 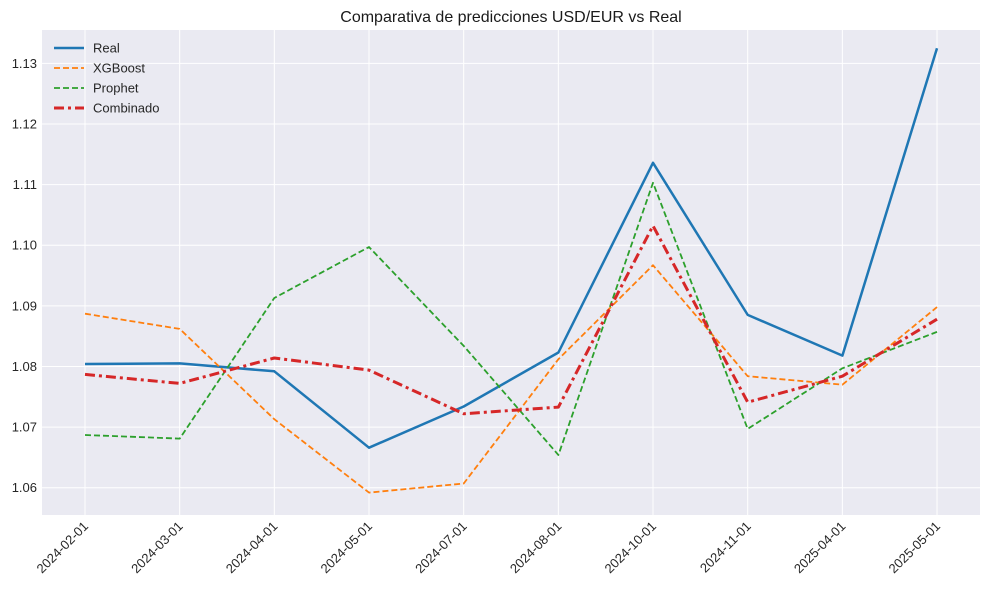 What do you see at coordinates (725, 547) in the screenshot?
I see `x-tick-label: 2024-11-01` at bounding box center [725, 547].